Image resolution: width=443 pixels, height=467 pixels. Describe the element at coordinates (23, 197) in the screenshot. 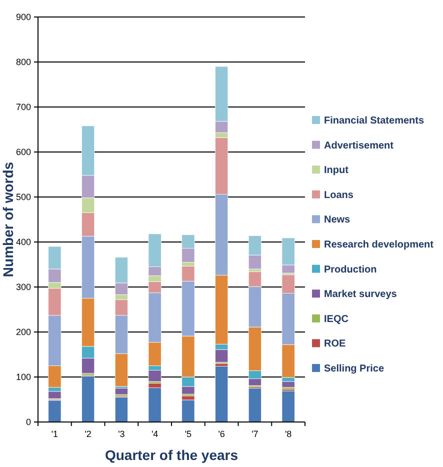

I see `y-tick-label: 500` at that location.